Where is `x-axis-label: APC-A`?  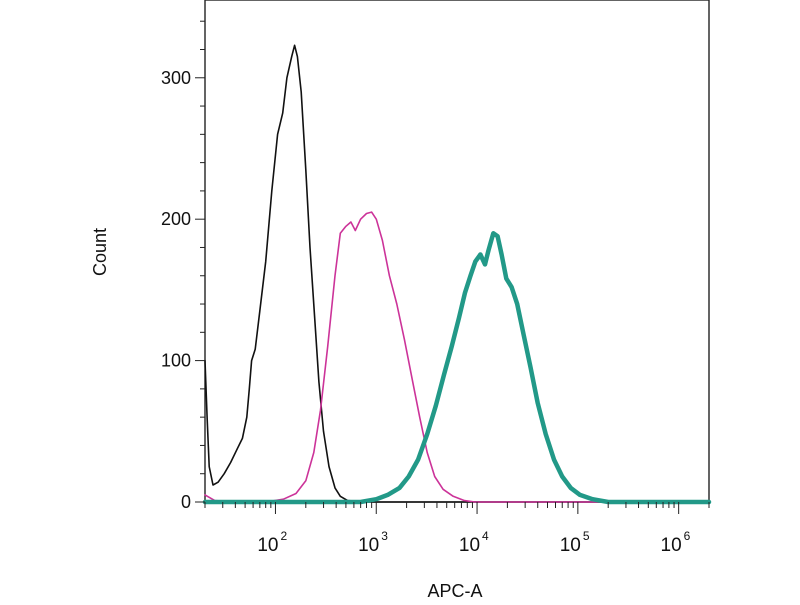 x-axis-label: APC-A is located at coordinates (454, 590).